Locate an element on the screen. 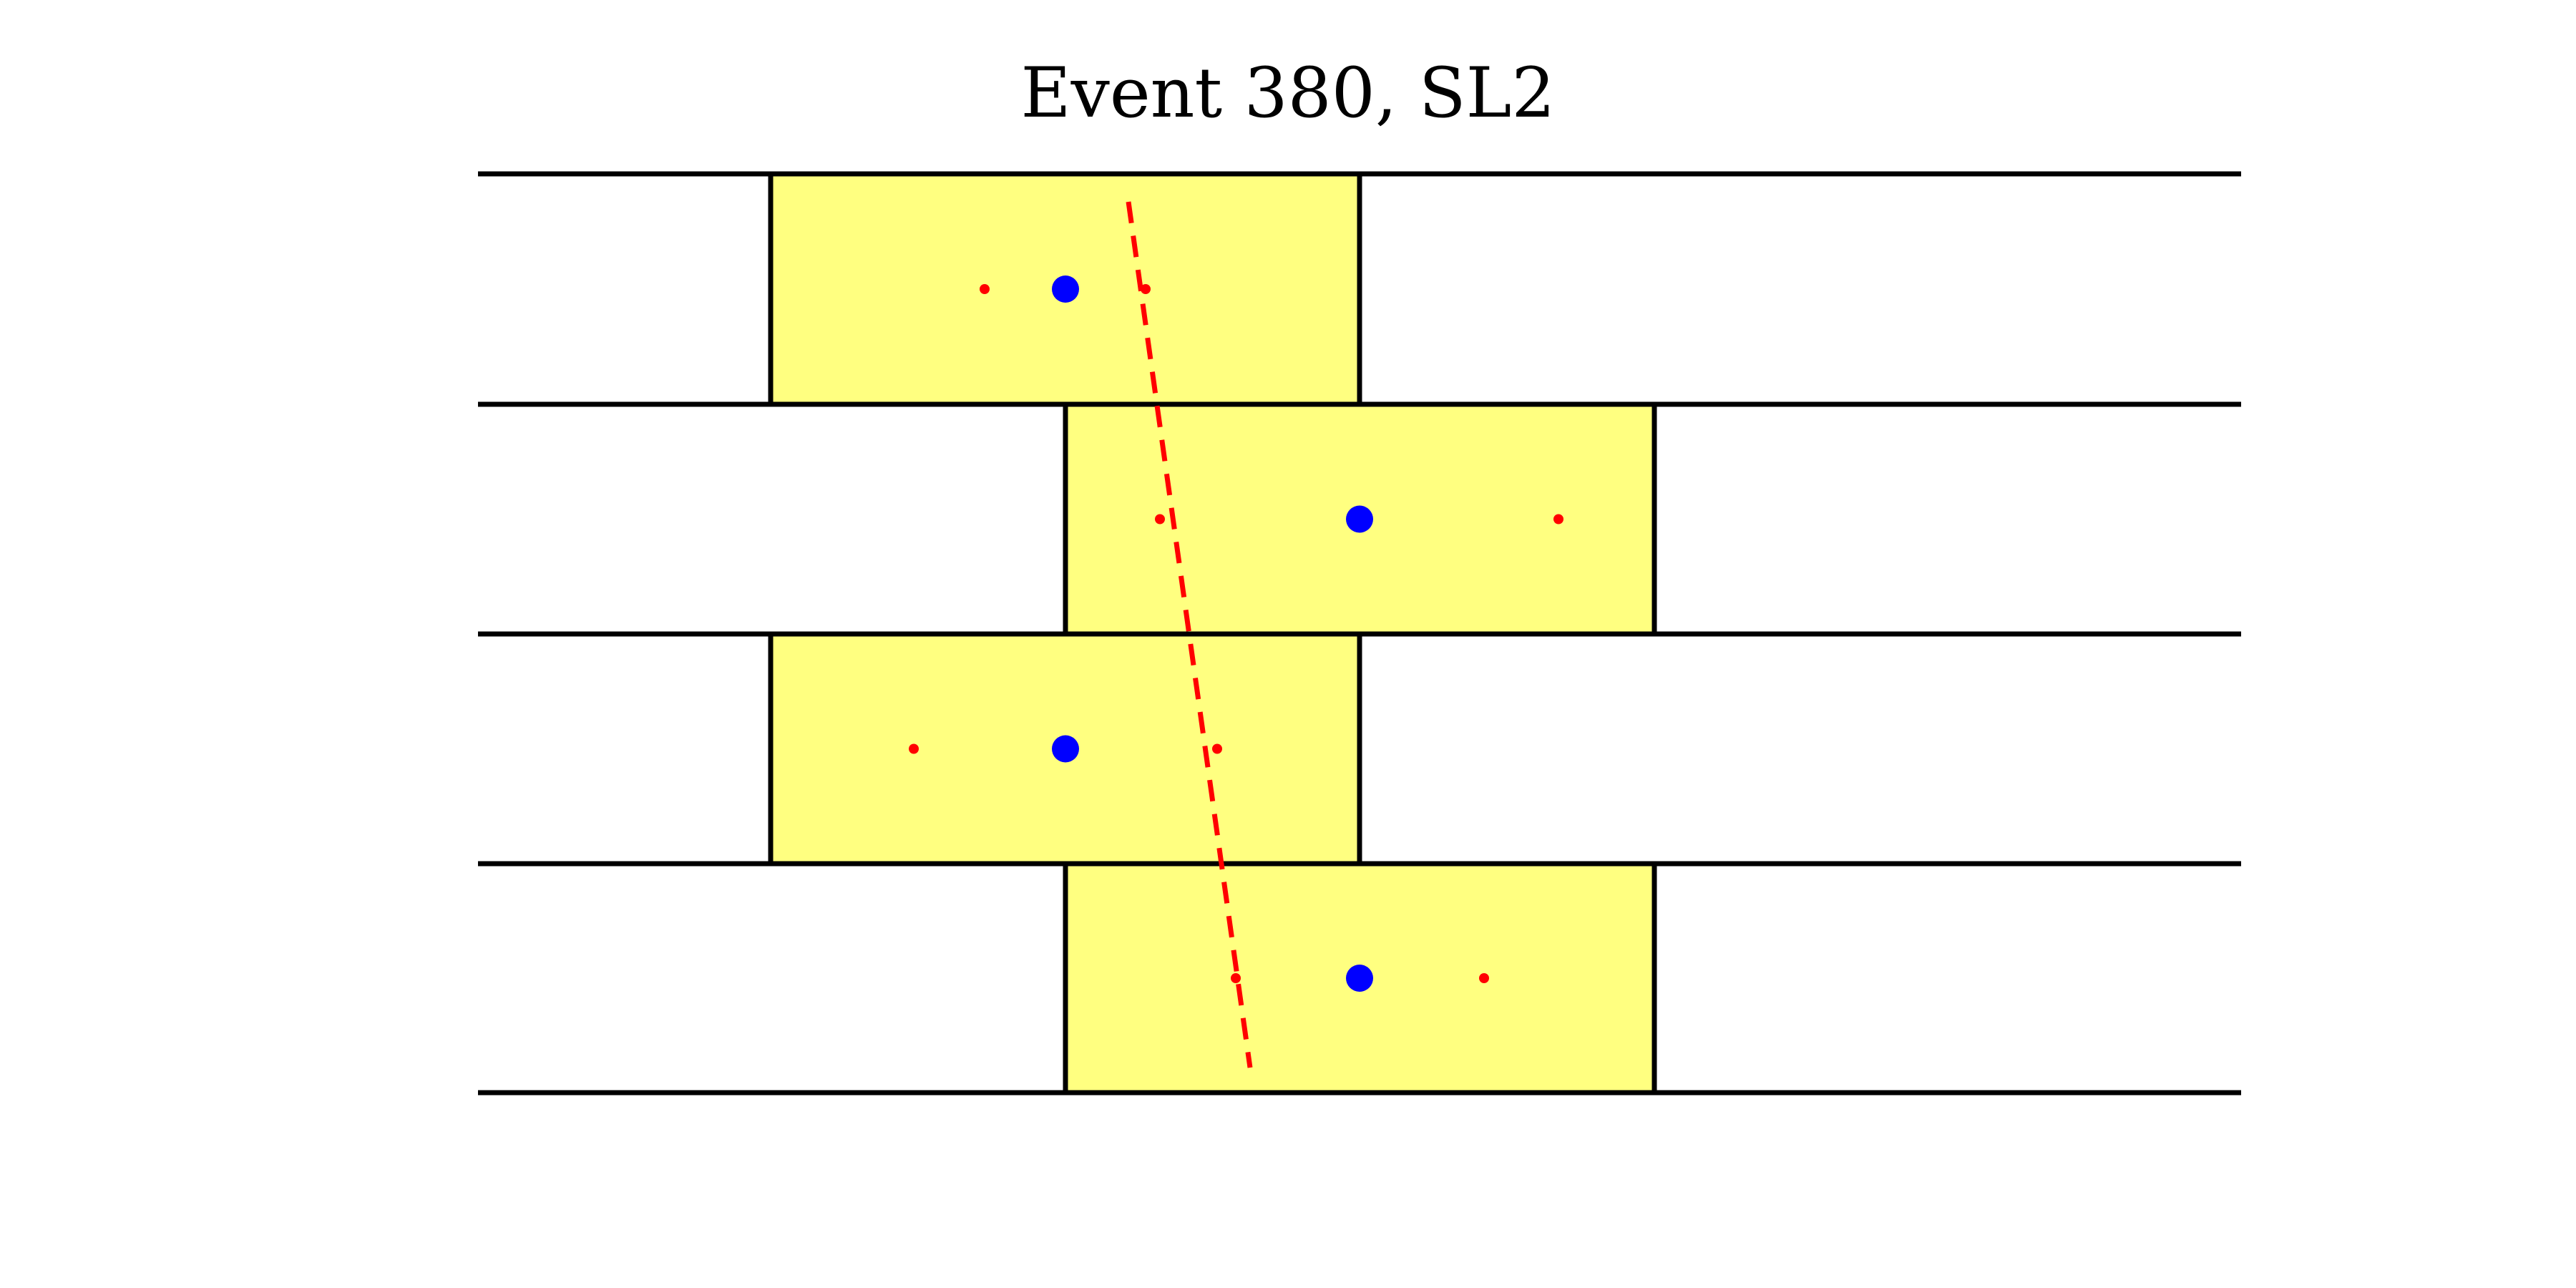  hit-marker-layer-2-left is located at coordinates (914, 748).